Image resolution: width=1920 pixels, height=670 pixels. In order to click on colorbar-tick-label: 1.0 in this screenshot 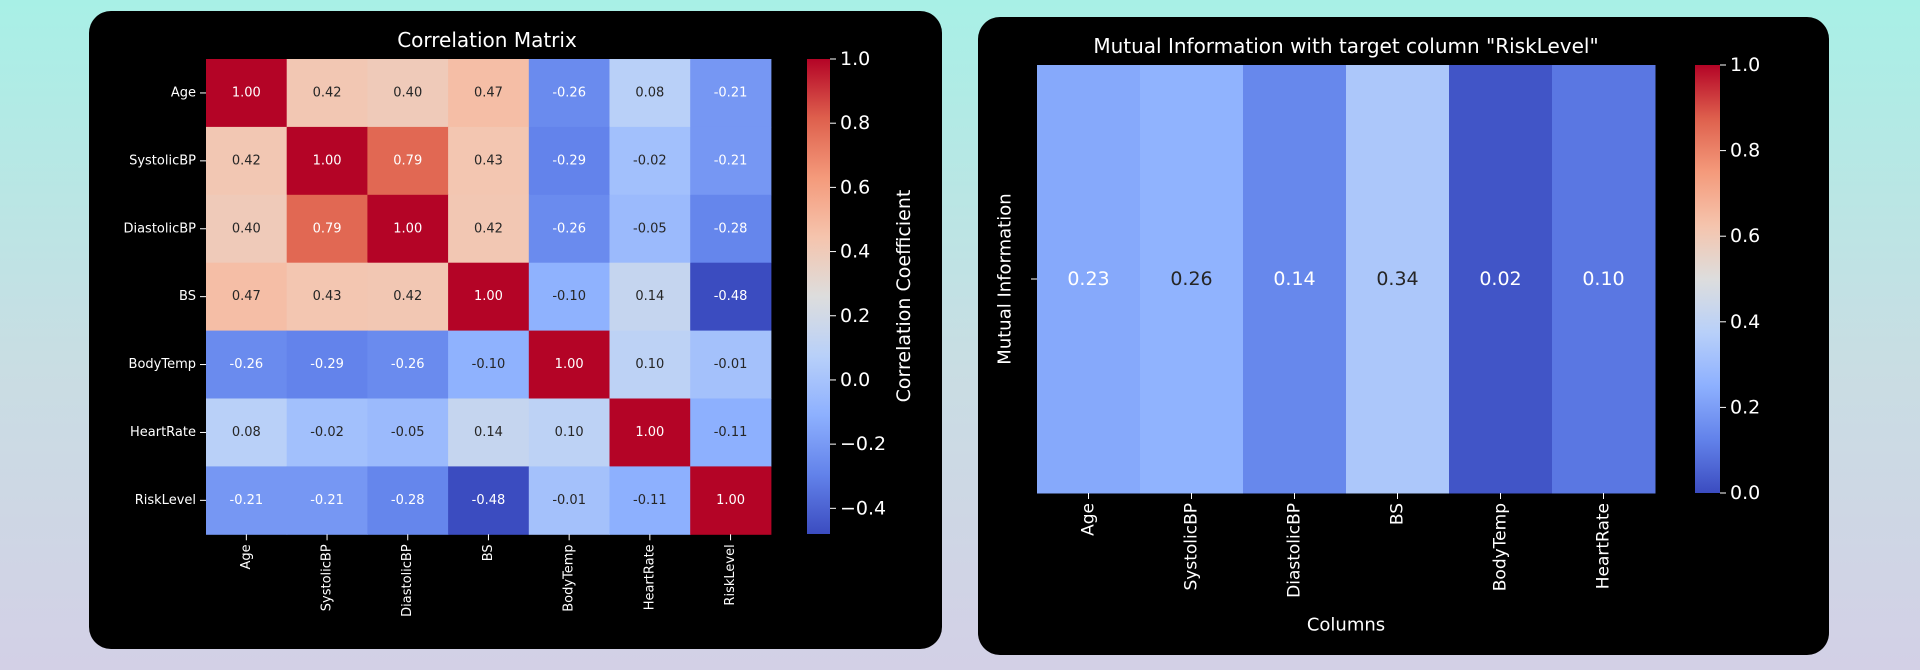, I will do `click(855, 59)`.